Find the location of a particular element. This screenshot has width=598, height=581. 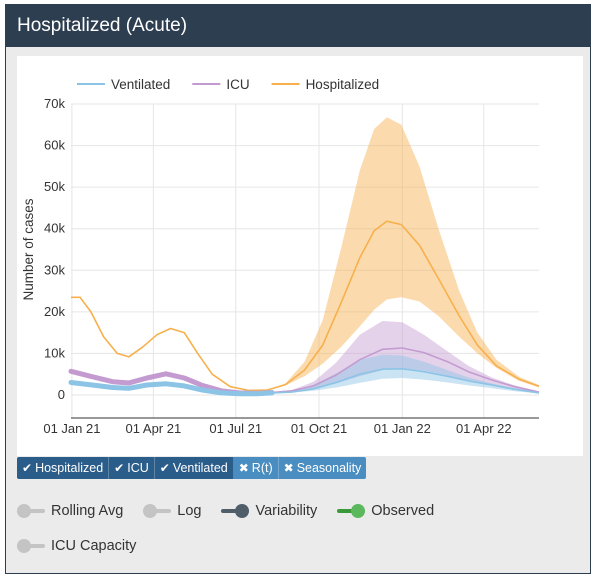

button-label: ICU is located at coordinates (138, 468).